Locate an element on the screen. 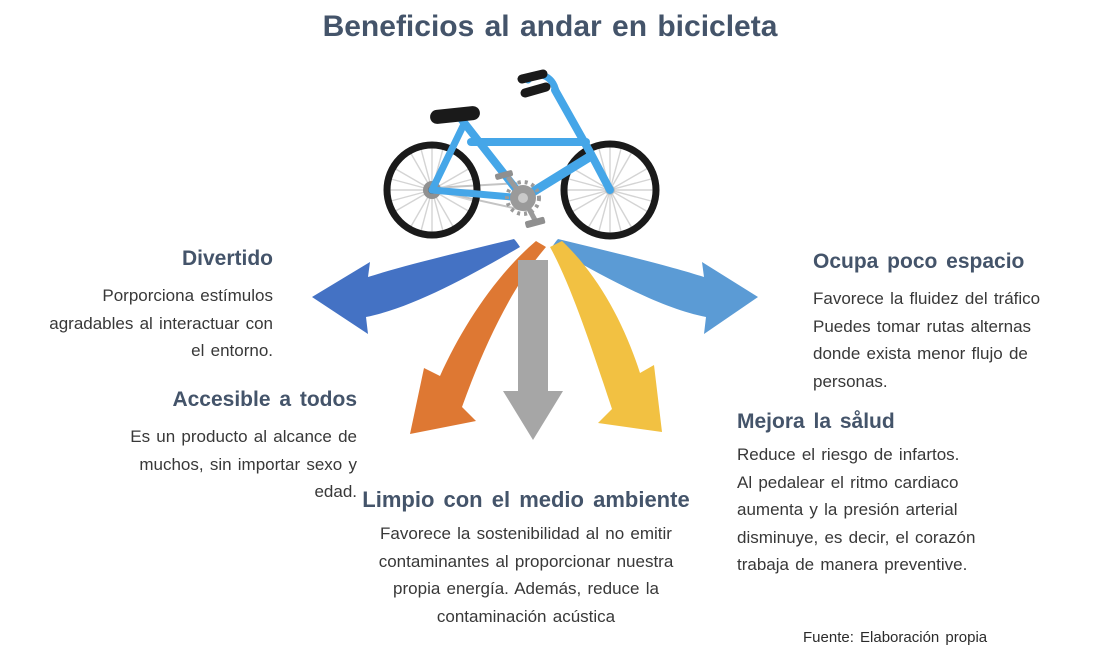 This screenshot has height=653, width=1120. curved-arrow-down-right-icon is located at coordinates (606, 336).